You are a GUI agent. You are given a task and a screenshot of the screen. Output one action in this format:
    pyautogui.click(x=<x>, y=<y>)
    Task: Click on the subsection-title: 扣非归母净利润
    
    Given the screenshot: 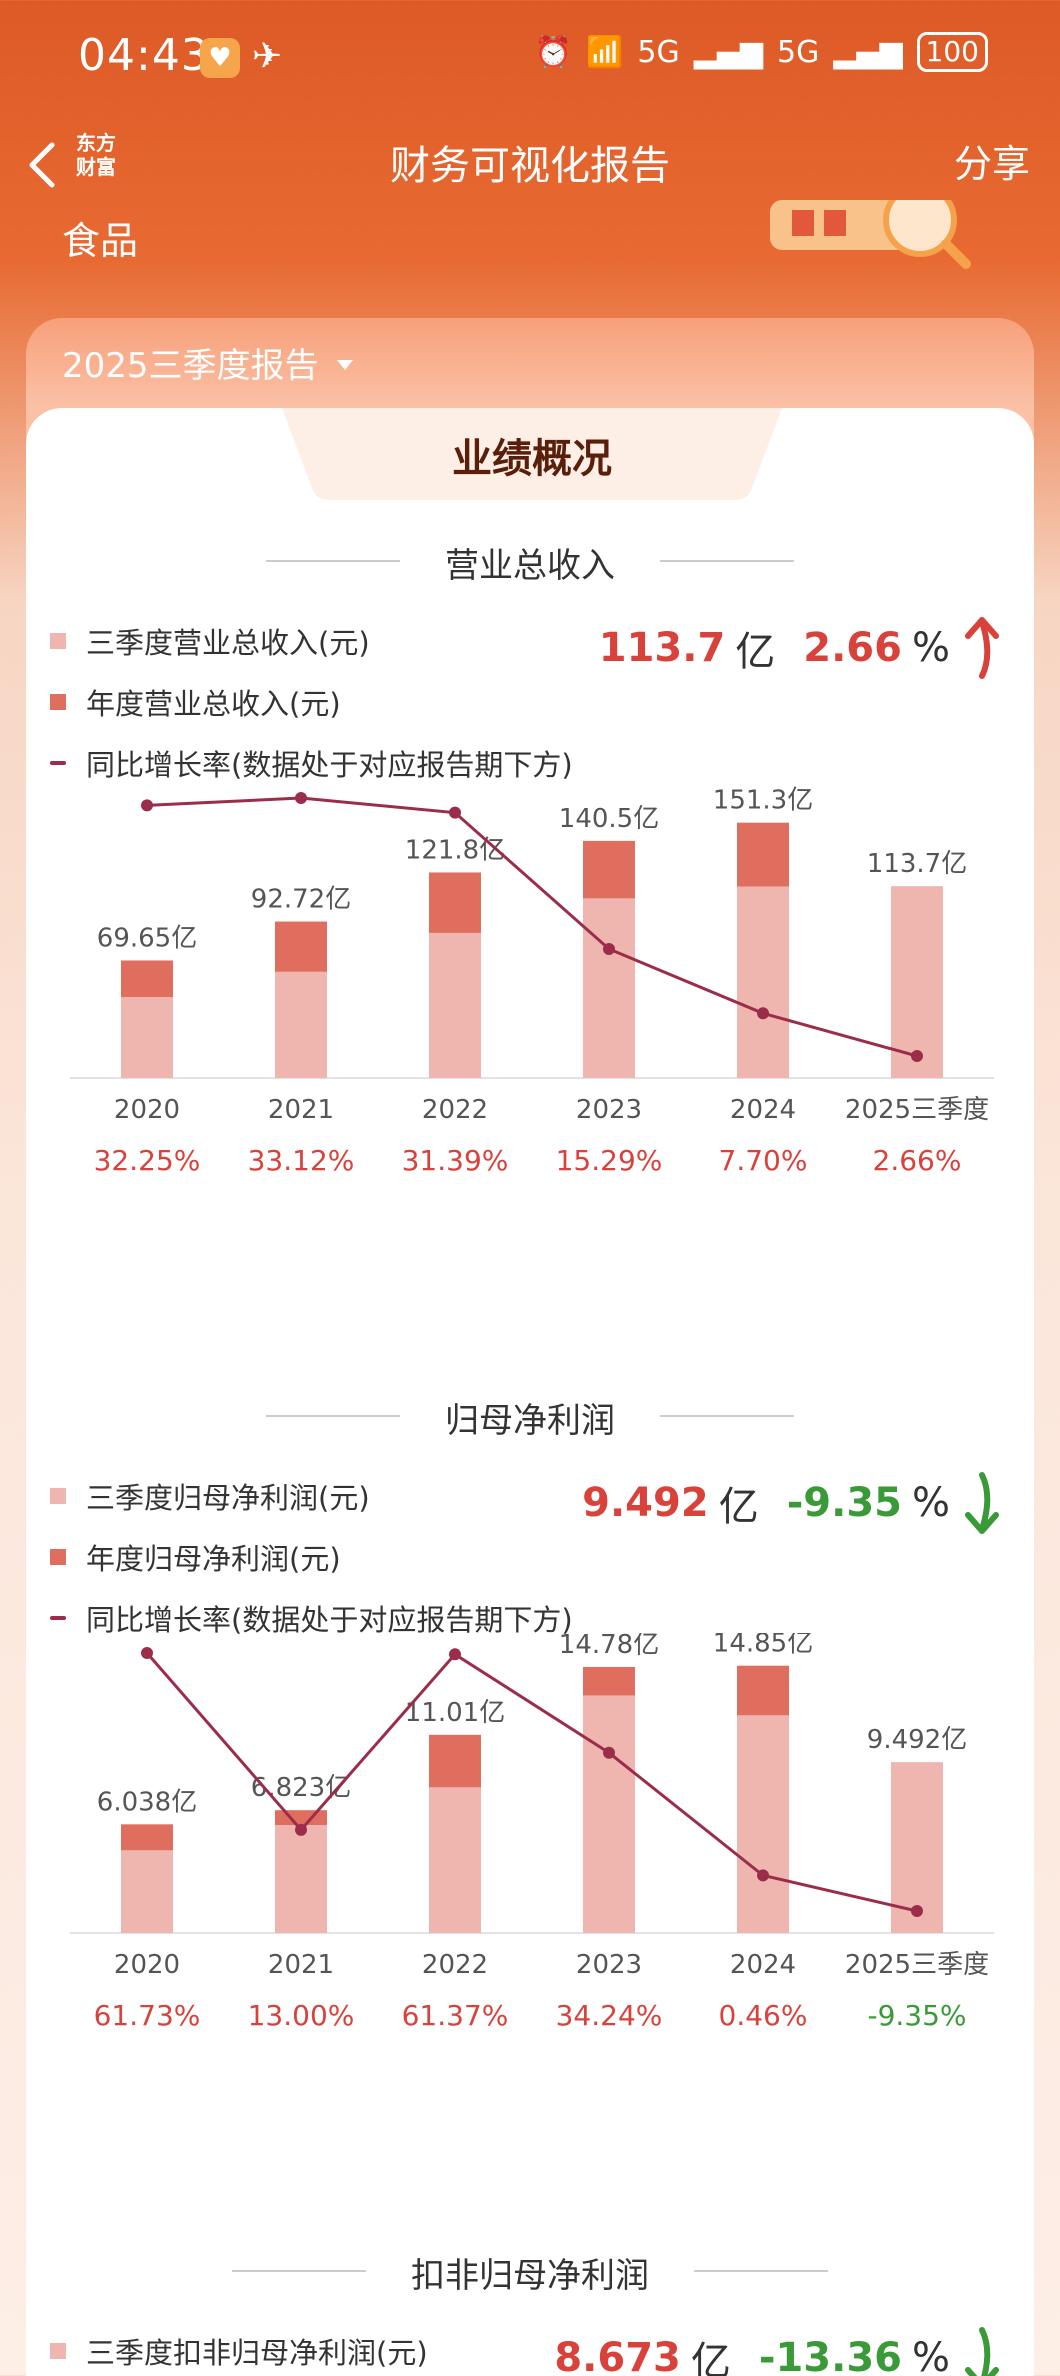 What is the action you would take?
    pyautogui.click(x=530, y=2276)
    